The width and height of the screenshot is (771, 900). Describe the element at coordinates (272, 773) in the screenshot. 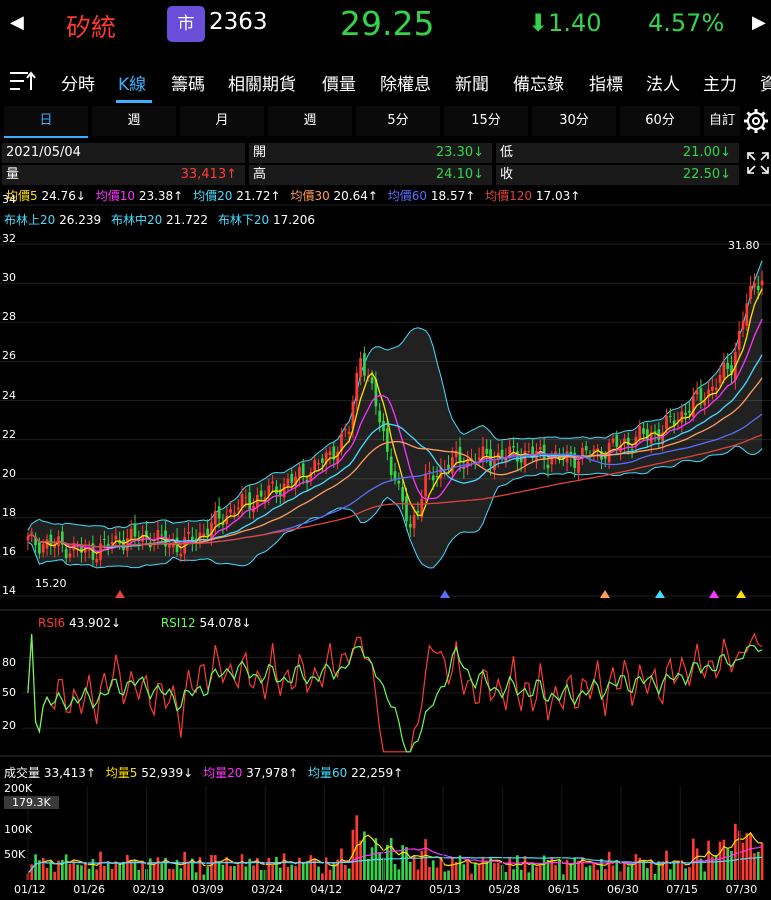

I see `vol-ma20-value: 37,978↑` at that location.